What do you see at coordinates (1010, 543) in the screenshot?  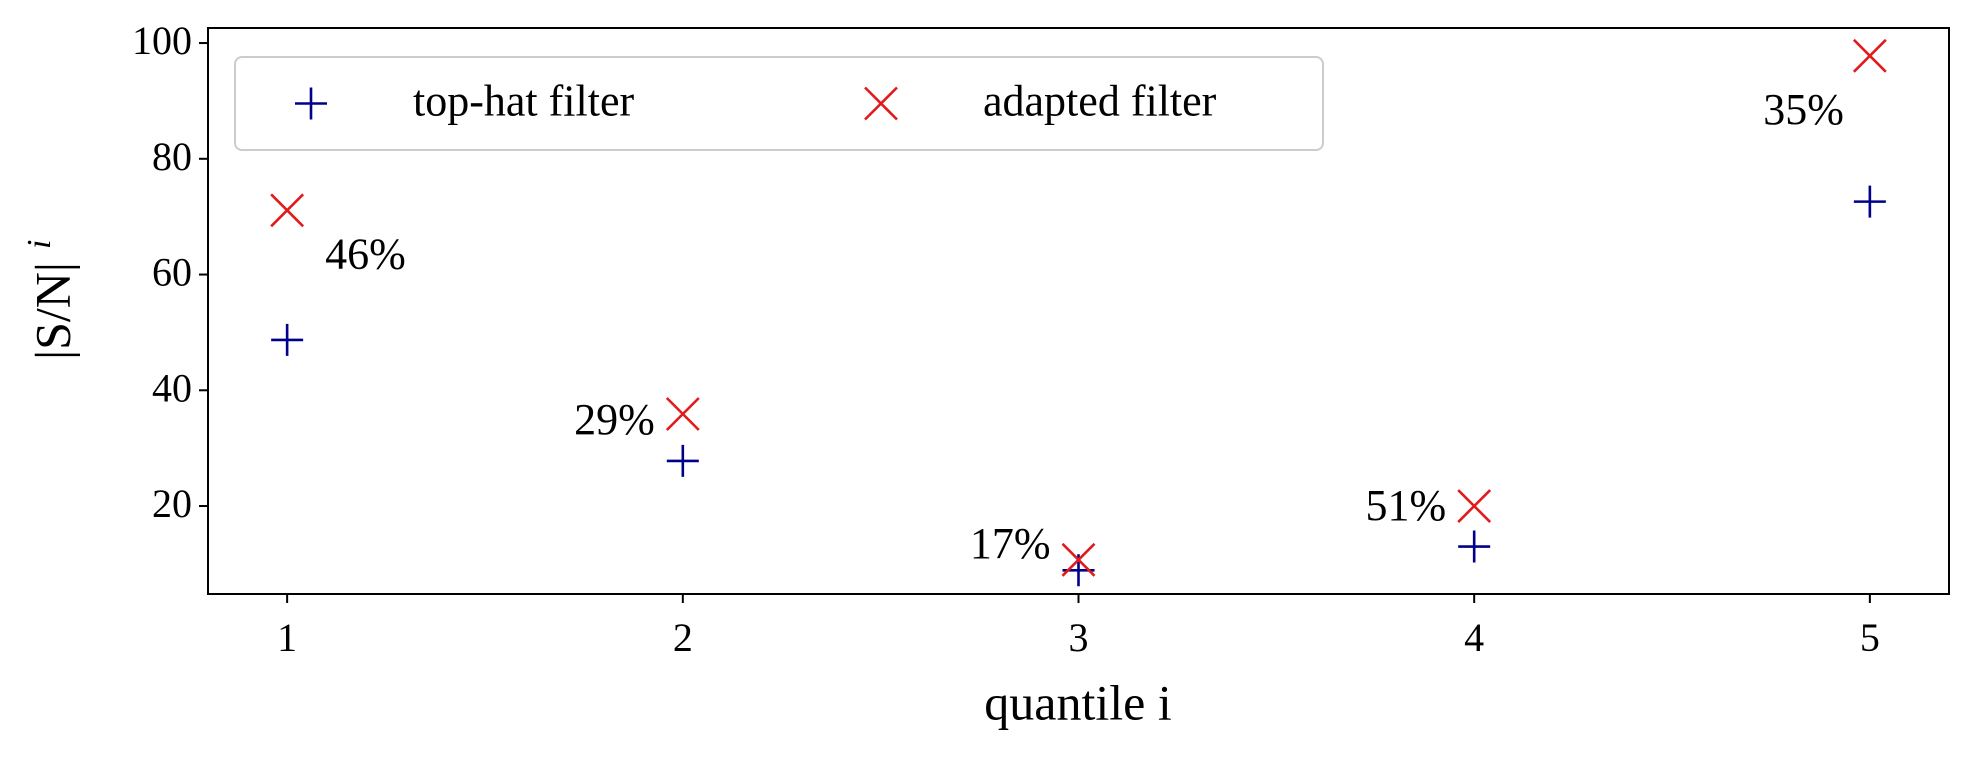 I see `annotation: 17%` at bounding box center [1010, 543].